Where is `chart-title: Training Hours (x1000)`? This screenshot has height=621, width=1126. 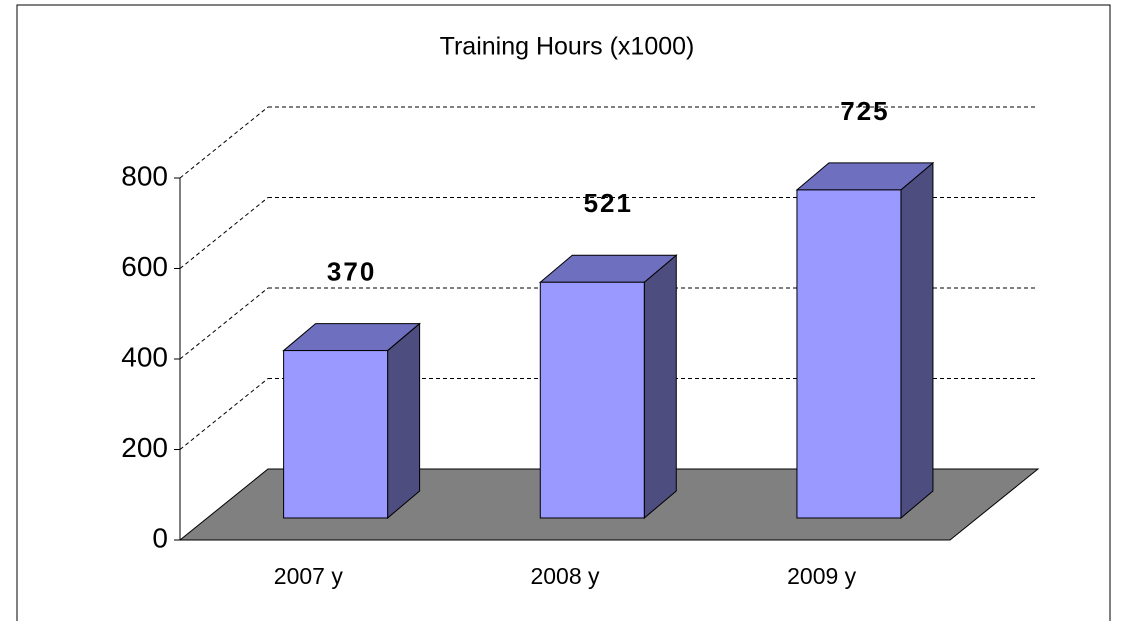 chart-title: Training Hours (x1000) is located at coordinates (567, 47).